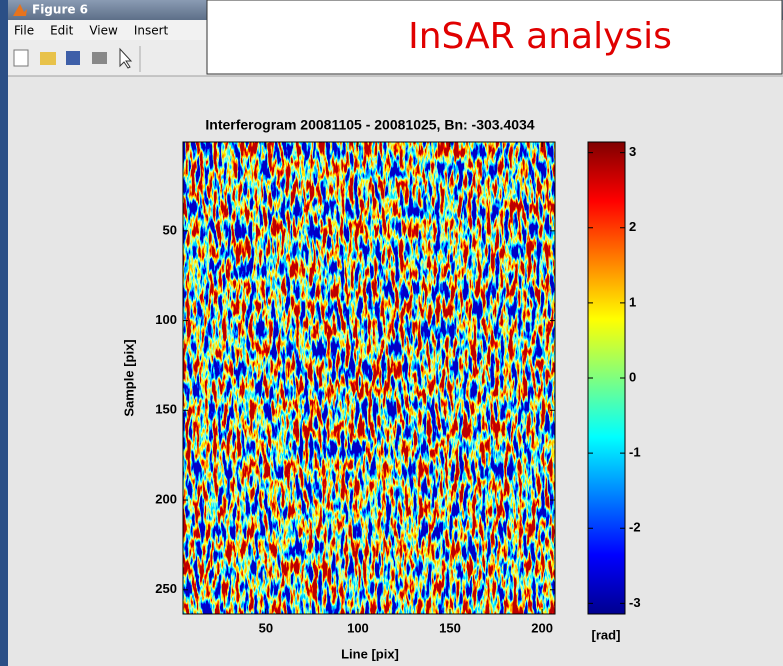 This screenshot has width=783, height=666. I want to click on x-axis-label: Line [pix], so click(370, 653).